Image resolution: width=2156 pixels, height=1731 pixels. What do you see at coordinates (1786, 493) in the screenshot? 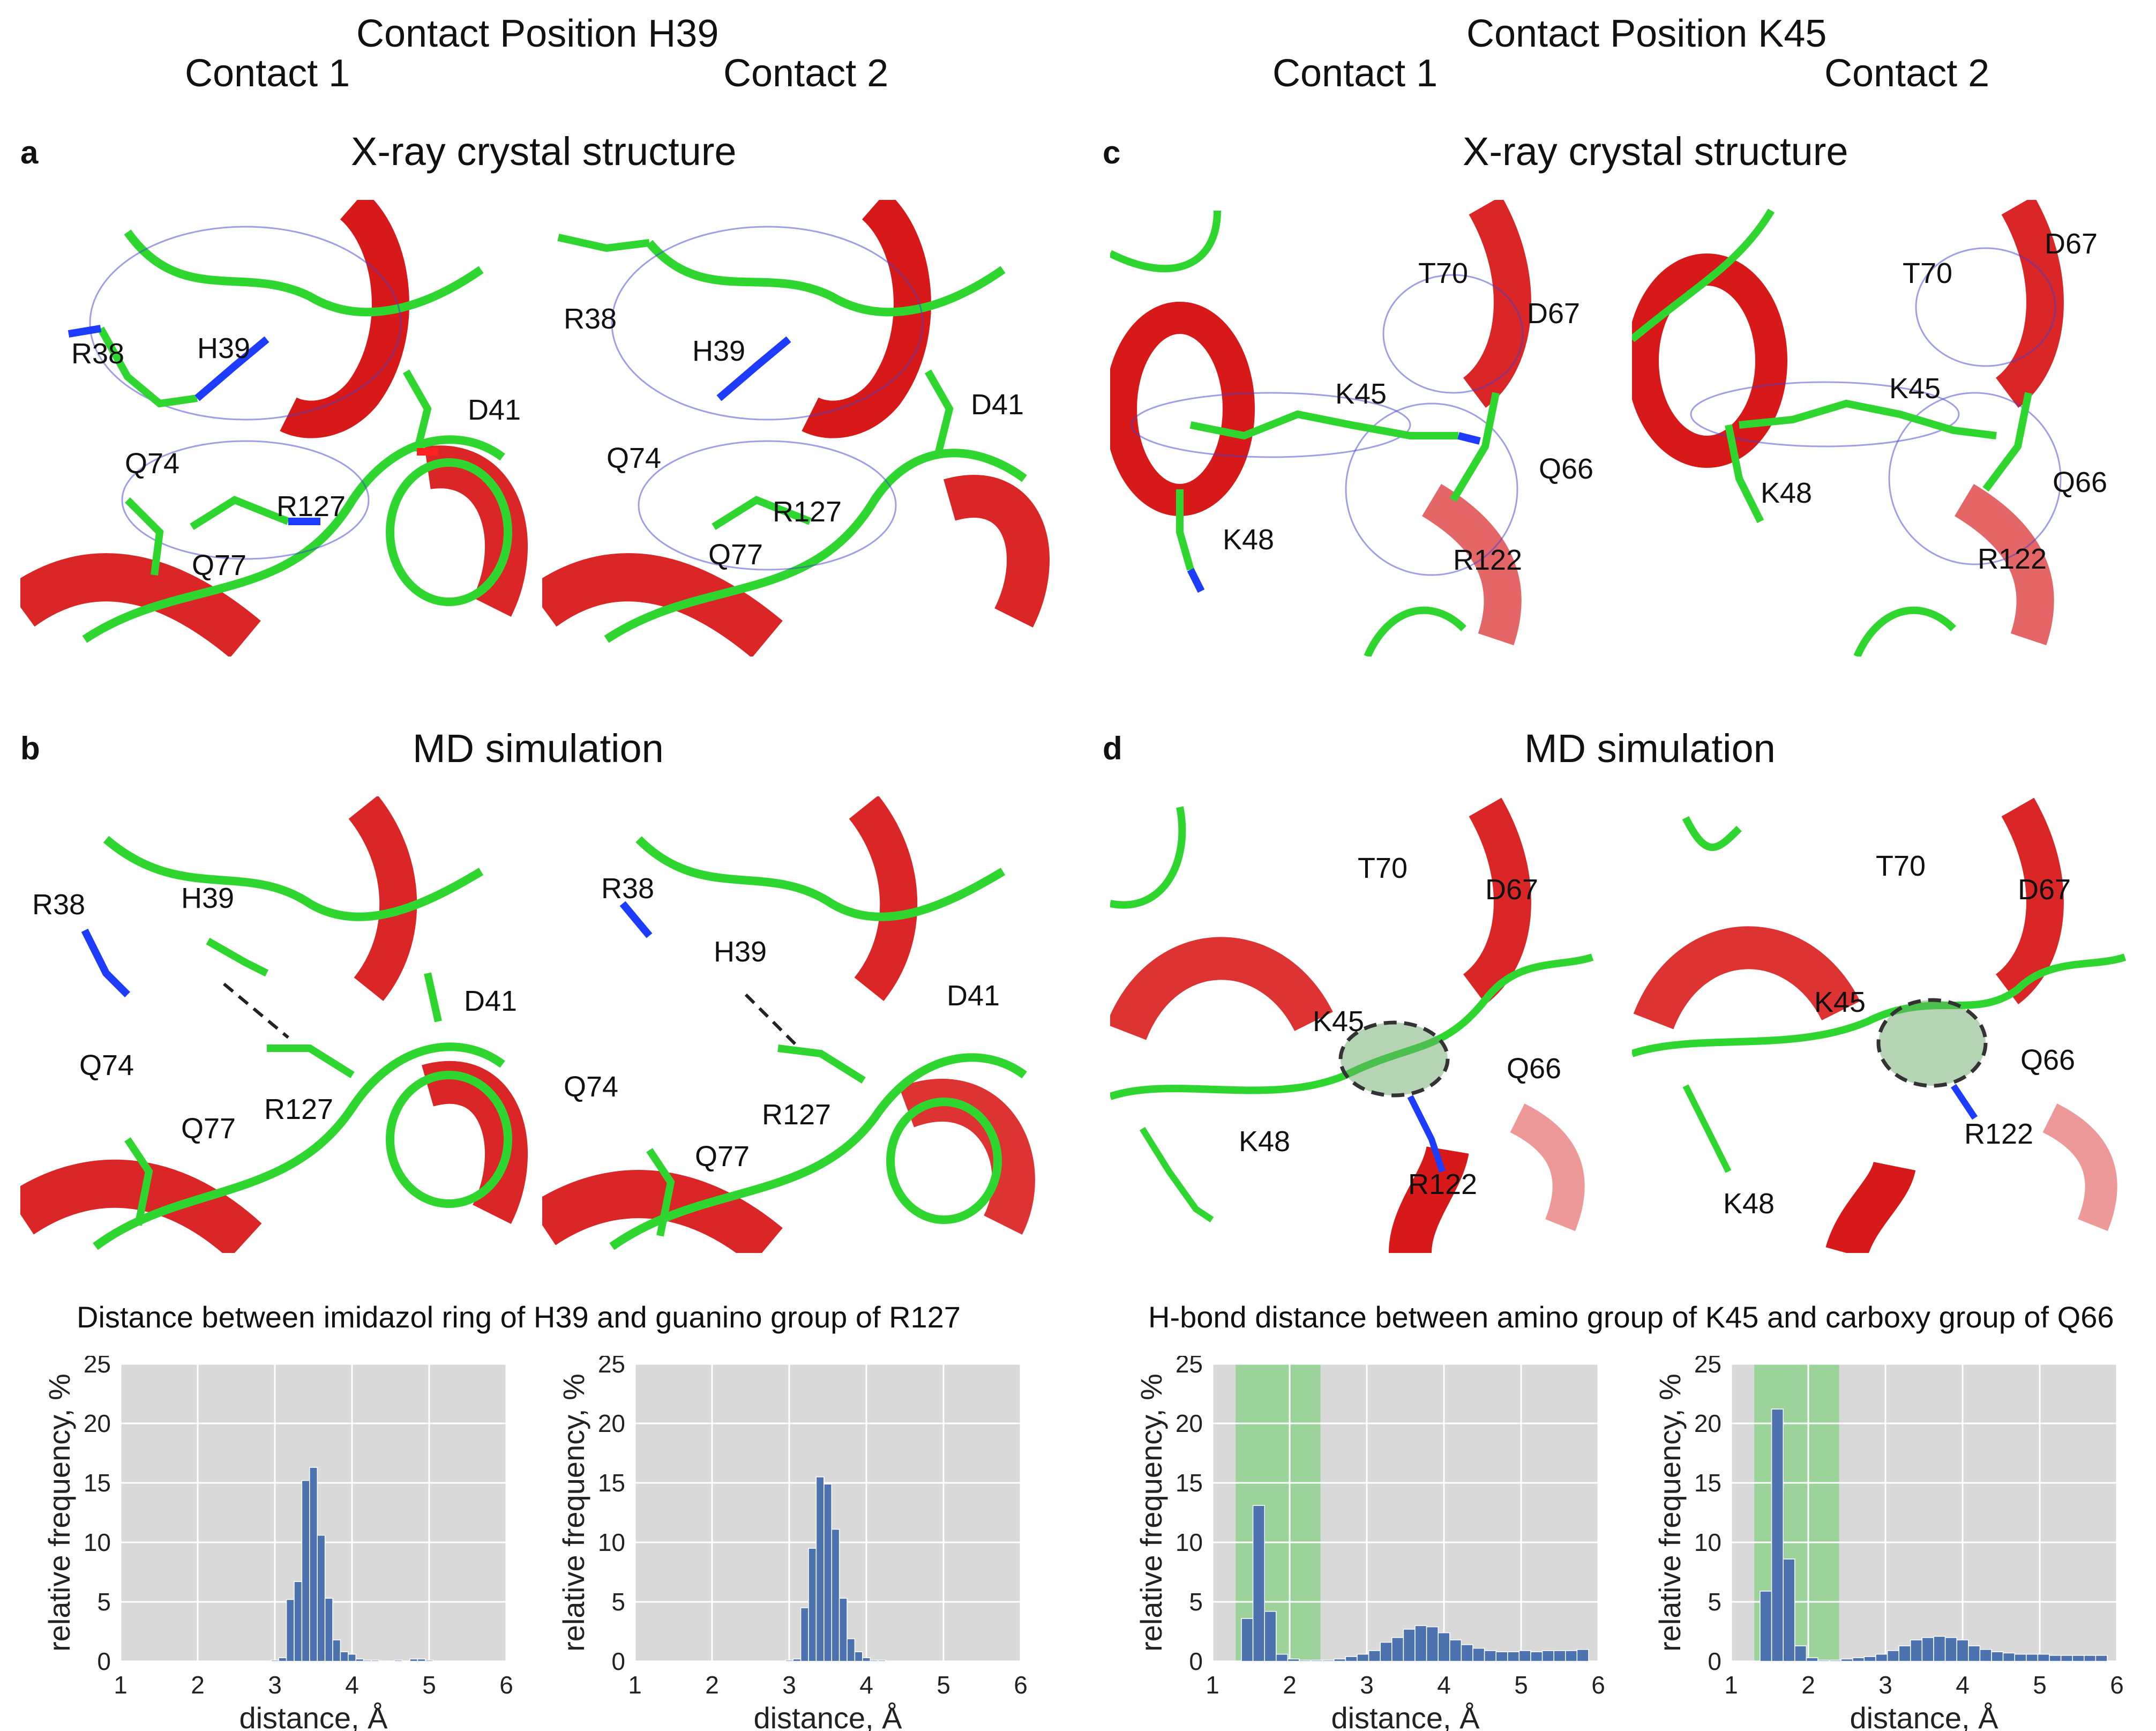
I see `residue-label: K48` at bounding box center [1786, 493].